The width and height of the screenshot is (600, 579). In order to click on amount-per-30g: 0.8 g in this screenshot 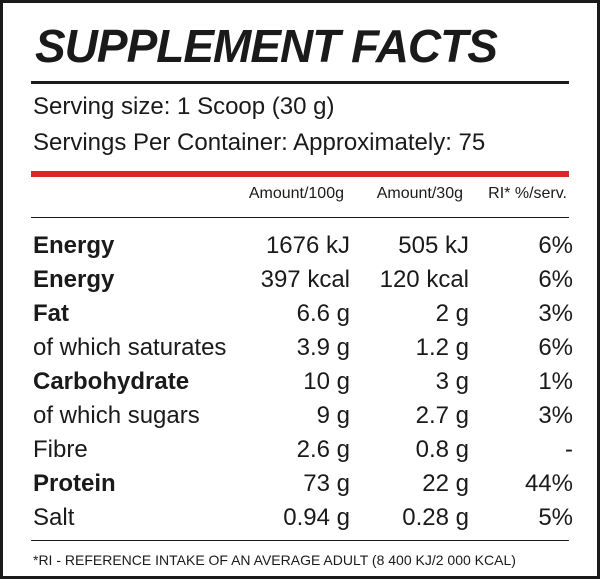, I will do `click(442, 449)`.